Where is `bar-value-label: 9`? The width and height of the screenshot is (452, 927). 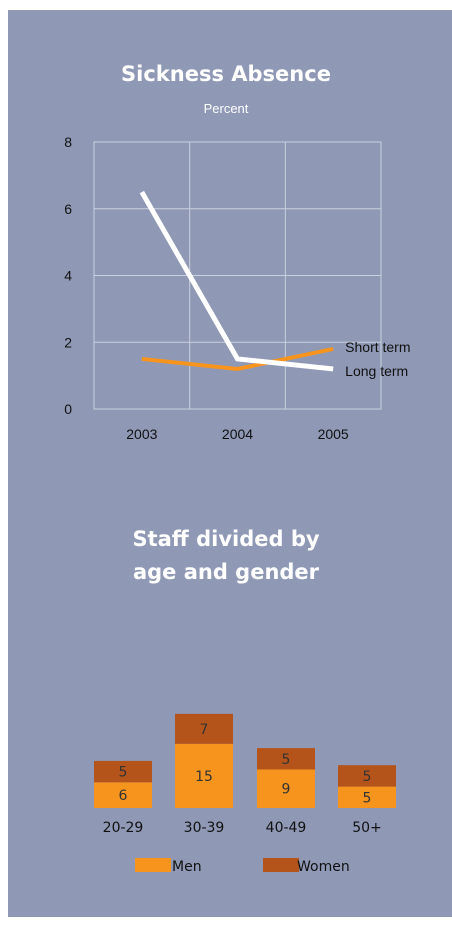 bar-value-label: 9 is located at coordinates (286, 790).